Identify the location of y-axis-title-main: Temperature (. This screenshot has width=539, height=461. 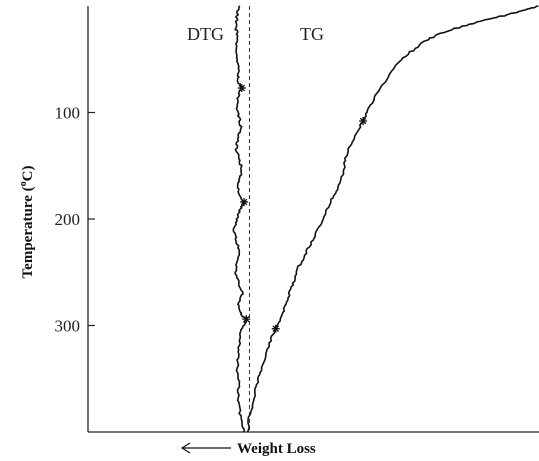
(28, 232).